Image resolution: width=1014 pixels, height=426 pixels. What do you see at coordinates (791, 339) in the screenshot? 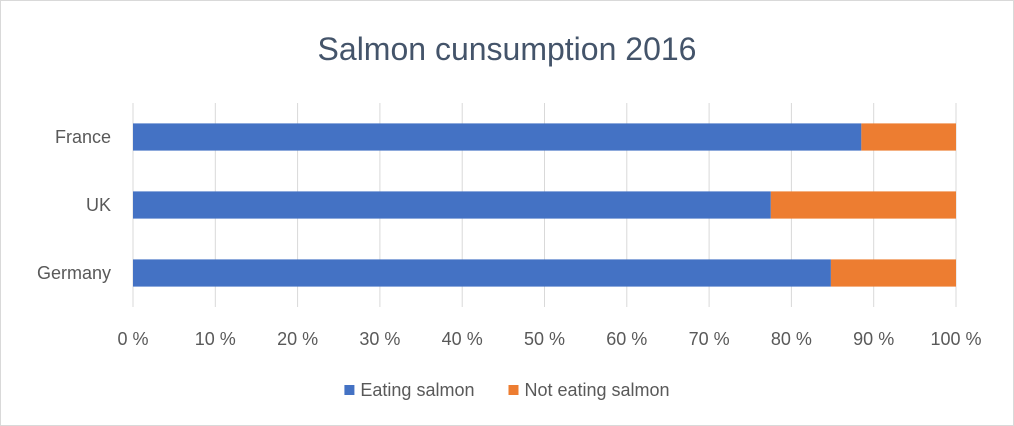
I see `x-tick-label: 80 %` at bounding box center [791, 339].